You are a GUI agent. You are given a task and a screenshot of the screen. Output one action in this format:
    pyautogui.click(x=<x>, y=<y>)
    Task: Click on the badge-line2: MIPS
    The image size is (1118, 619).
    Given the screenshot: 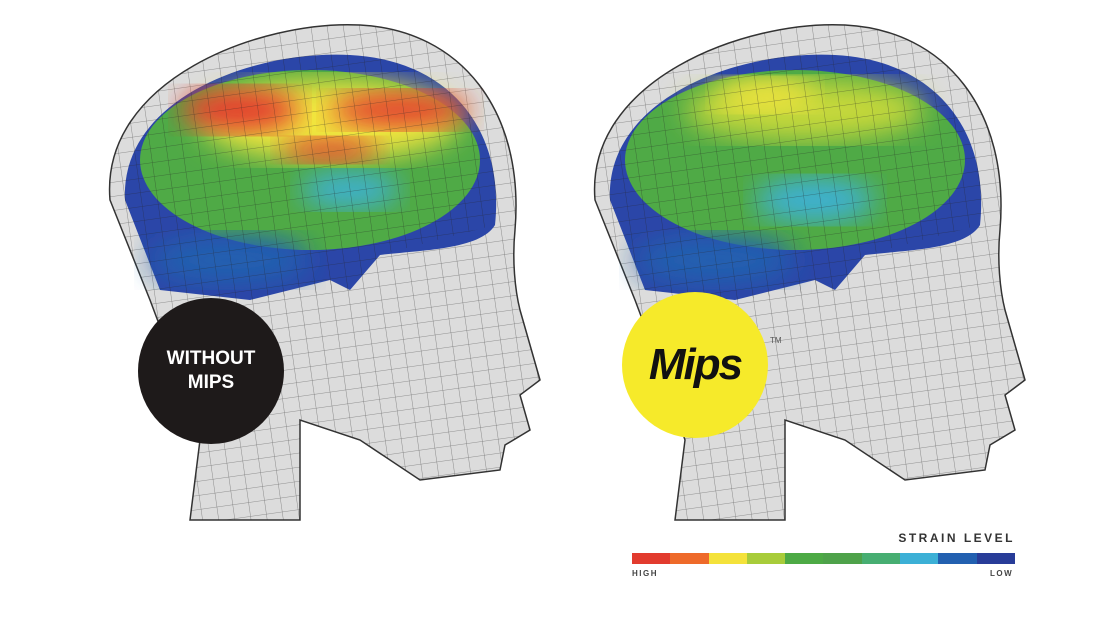 What is the action you would take?
    pyautogui.click(x=211, y=382)
    